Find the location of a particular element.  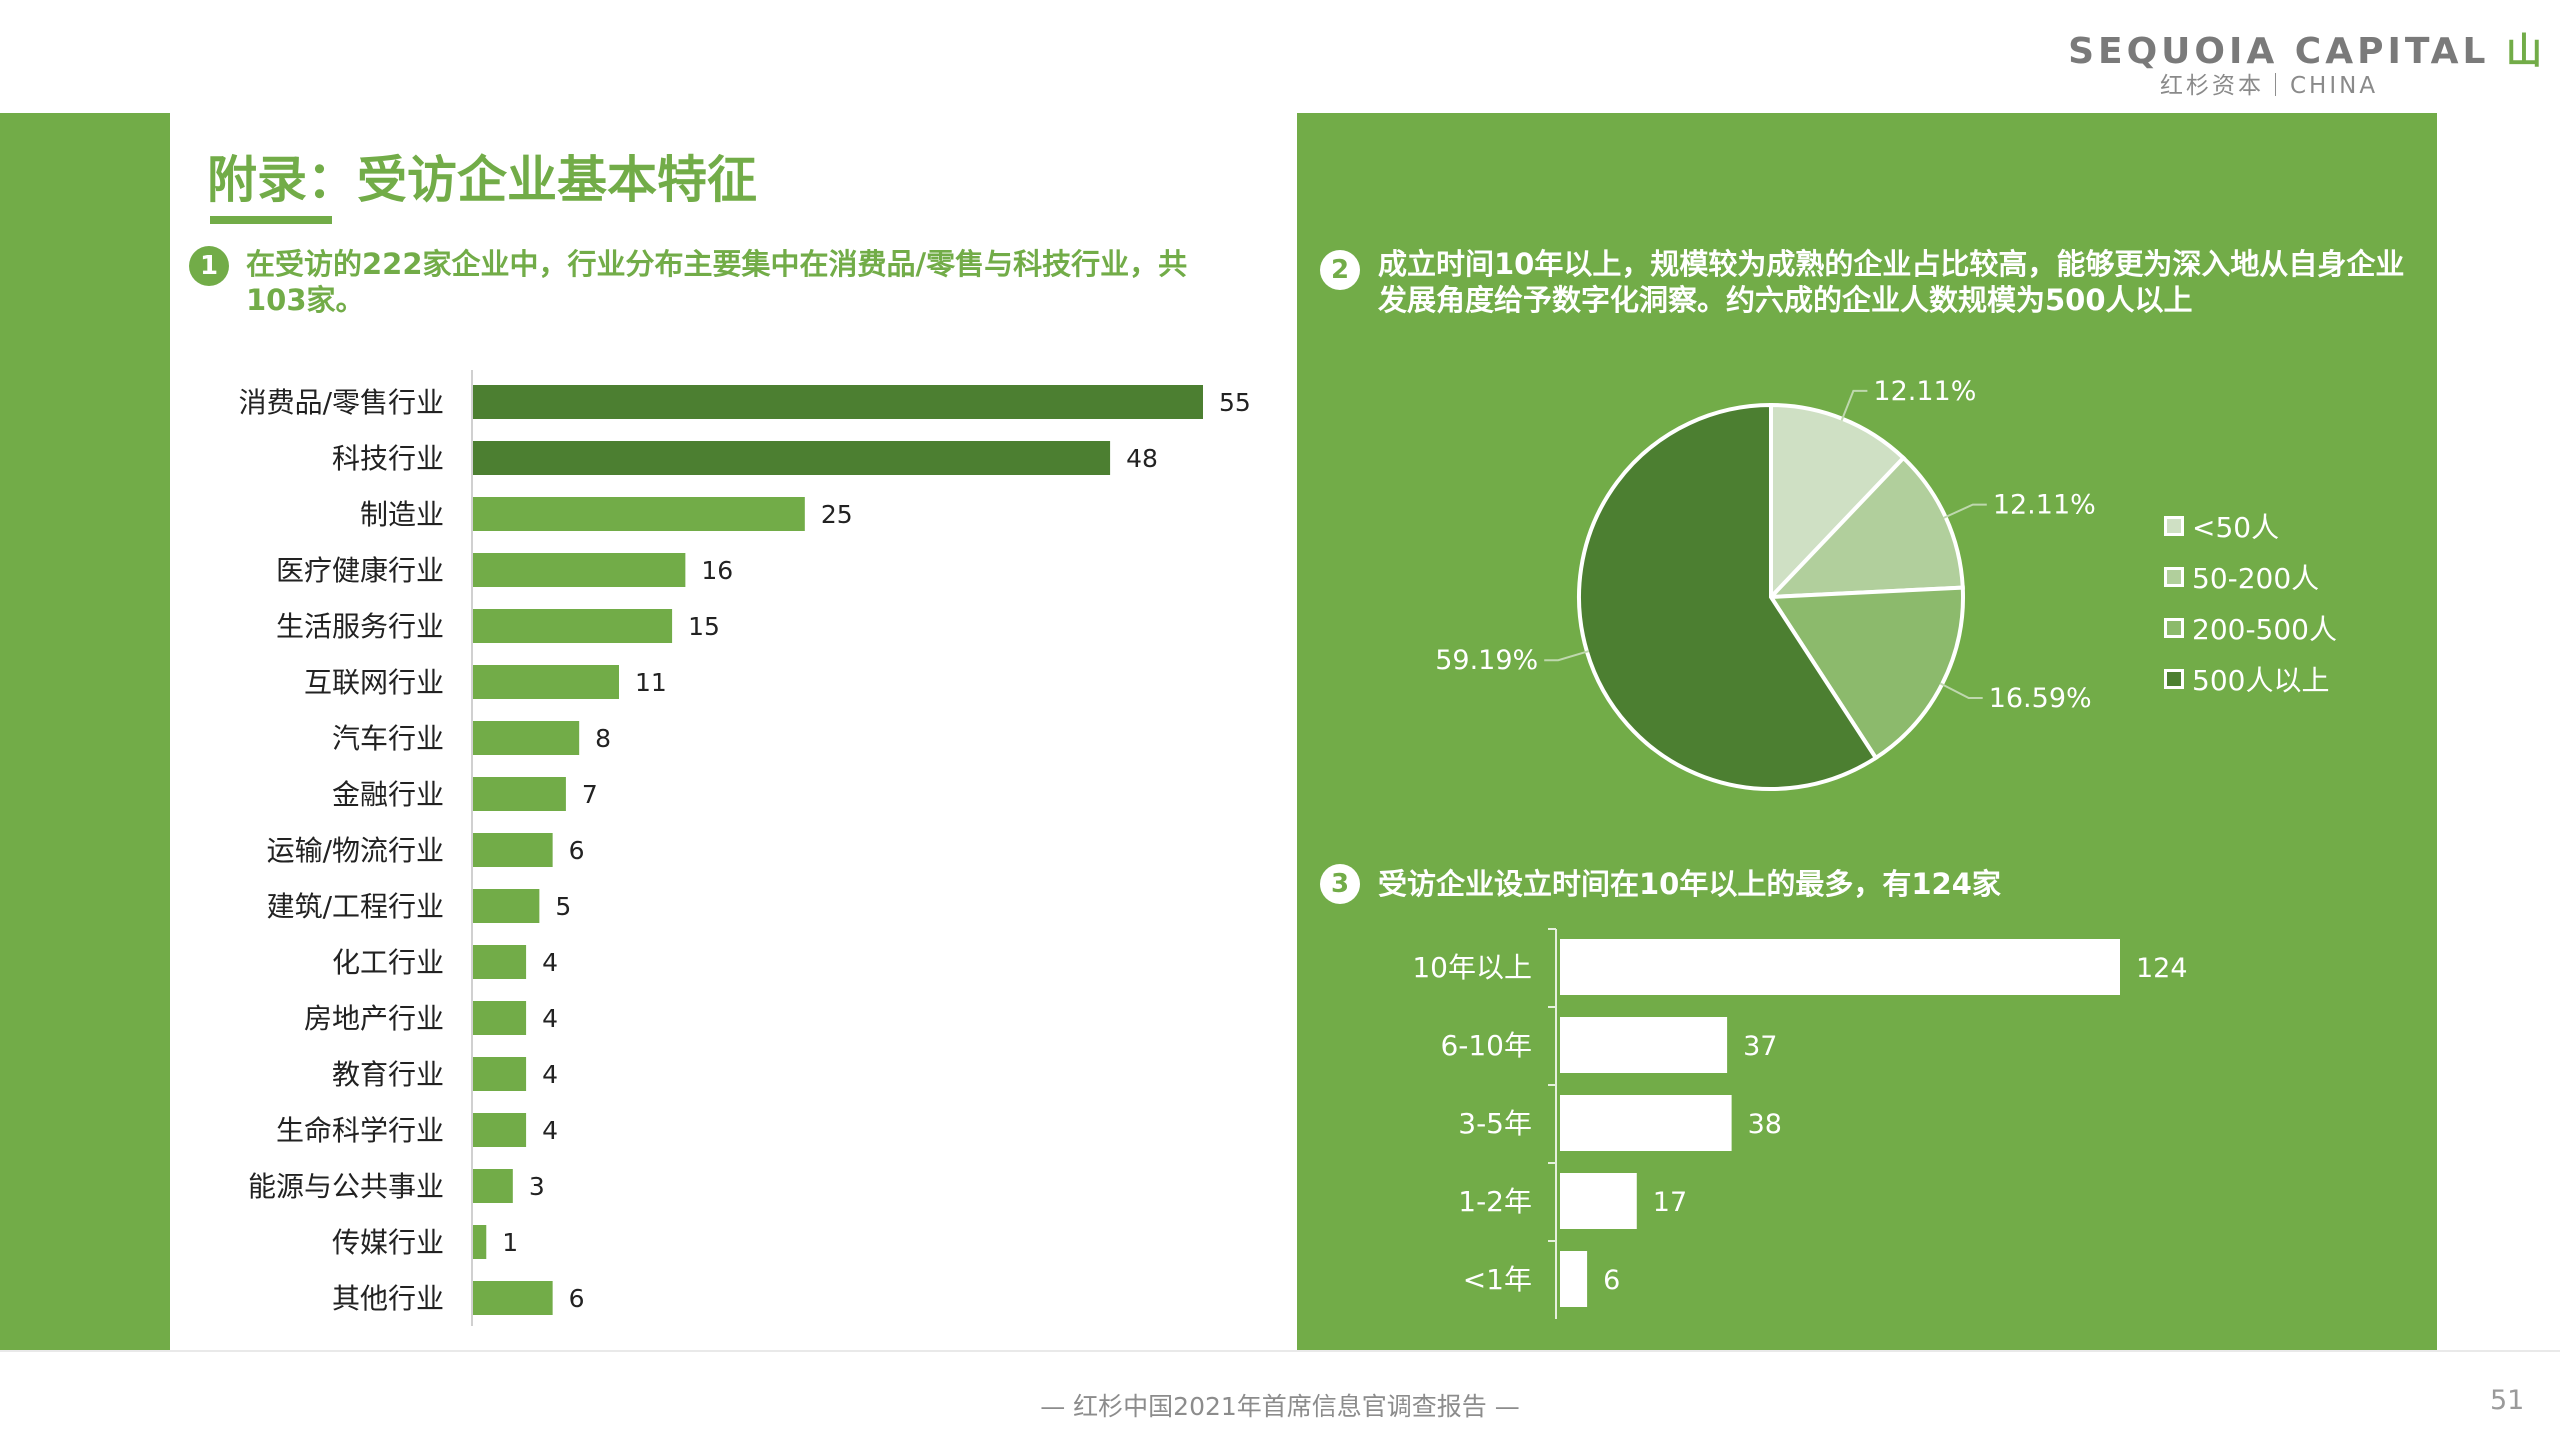

industry-category-label: 科技行业 is located at coordinates (388, 458).